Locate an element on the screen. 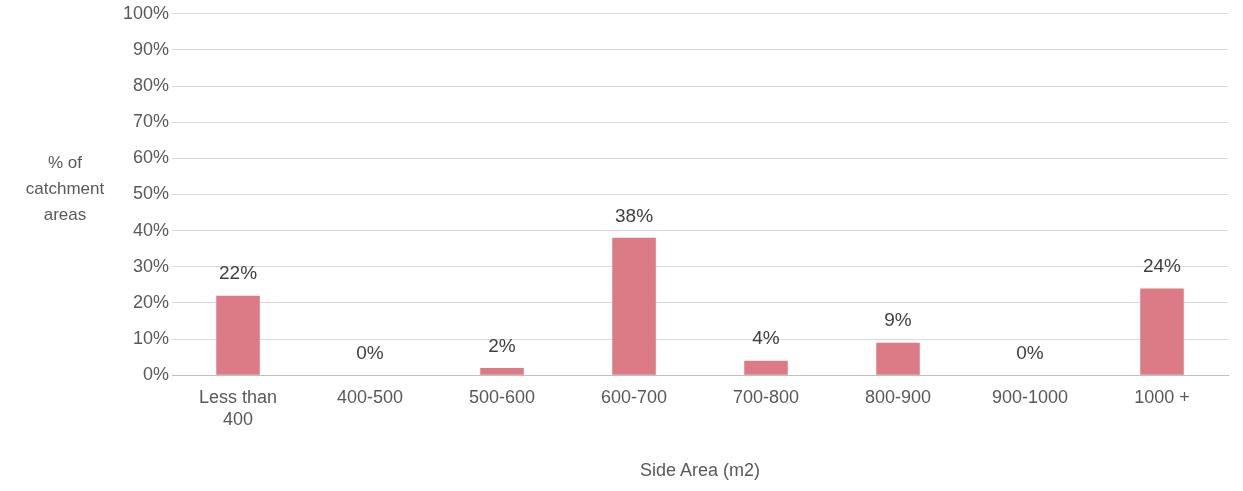 This screenshot has height=491, width=1243. x-tick-label: 1000 + is located at coordinates (1162, 396).